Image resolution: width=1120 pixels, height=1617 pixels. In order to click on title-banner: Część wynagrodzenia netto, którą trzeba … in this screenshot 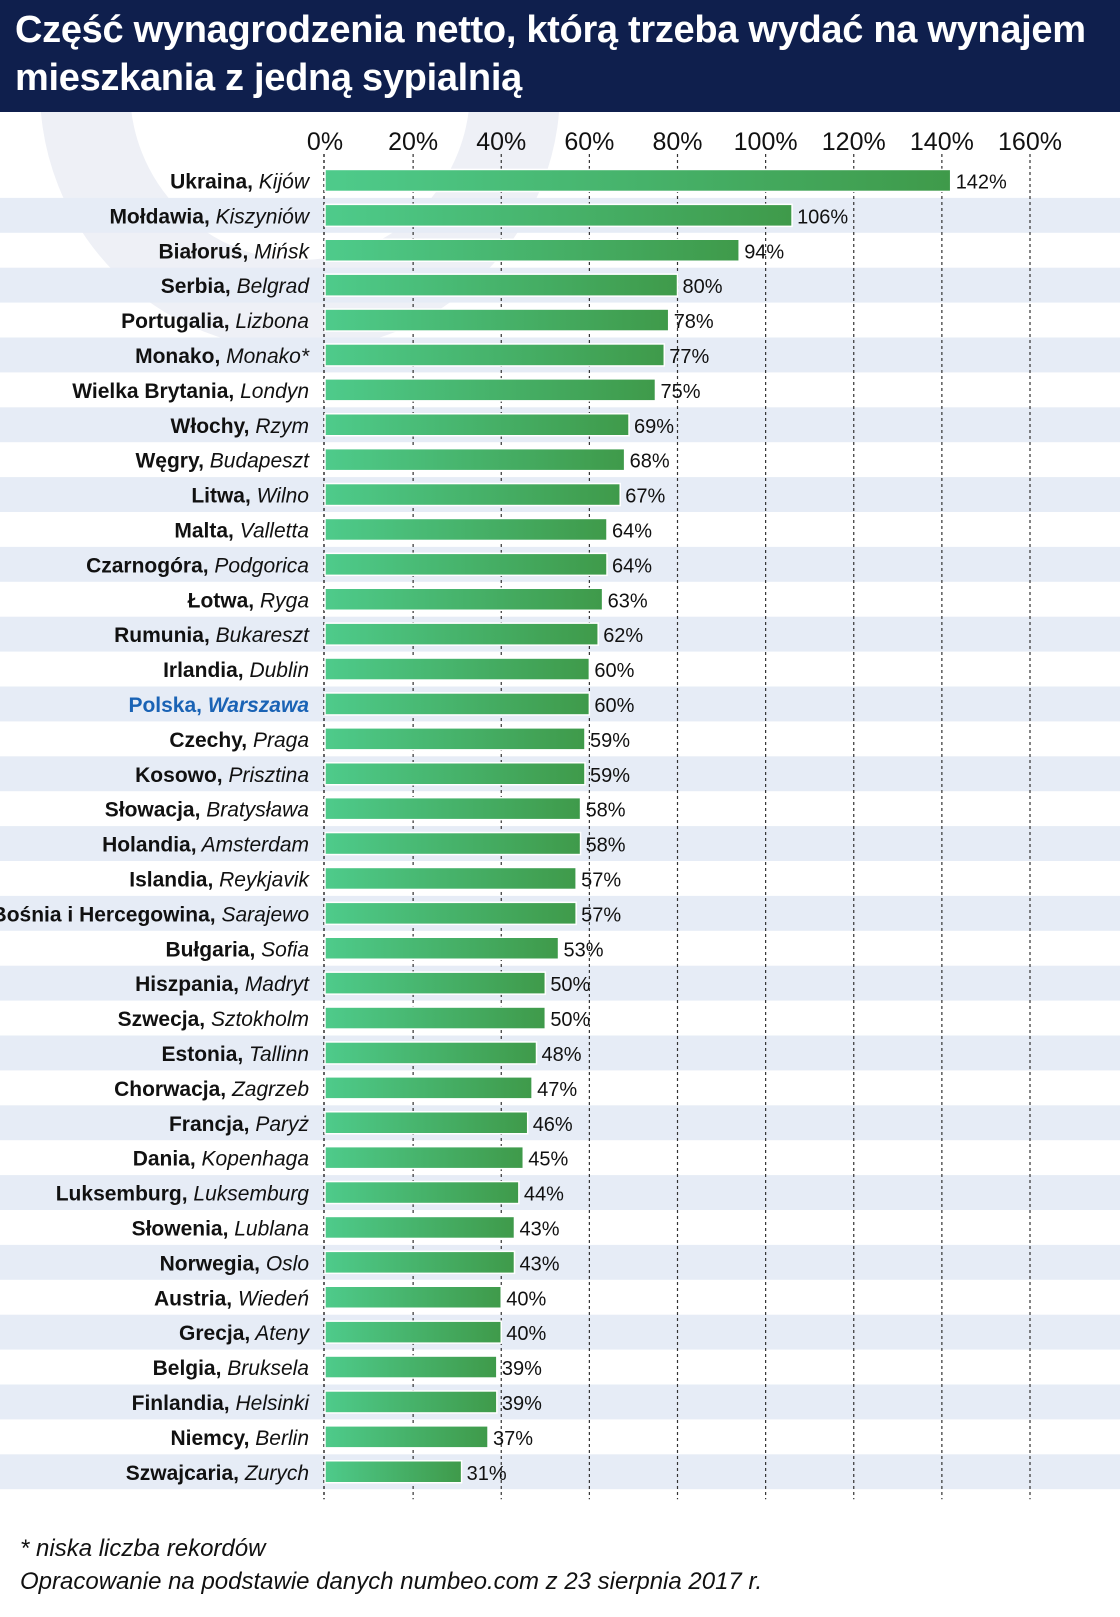, I will do `click(560, 56)`.